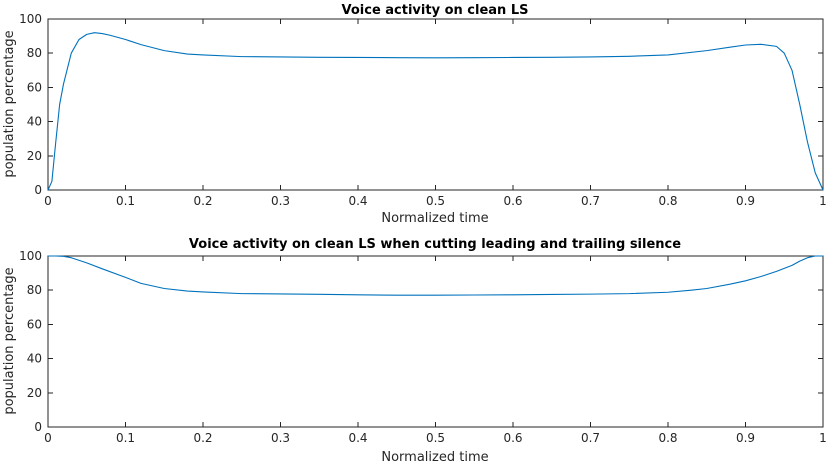 This screenshot has height=464, width=827. What do you see at coordinates (435, 10) in the screenshot?
I see `chart-title: Voice activity on clean LS` at bounding box center [435, 10].